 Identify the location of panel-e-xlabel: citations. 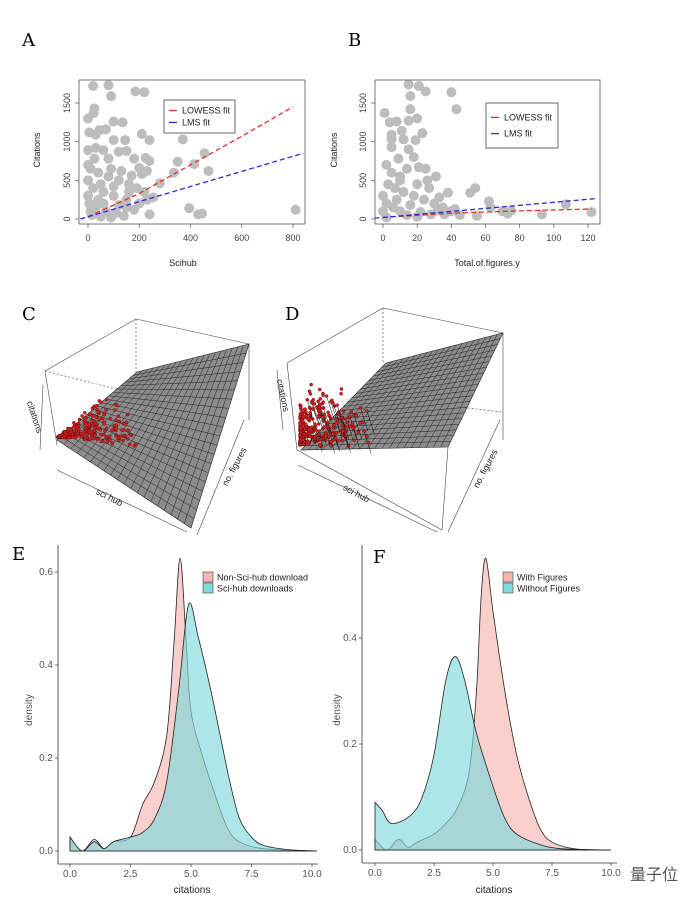
(192, 890).